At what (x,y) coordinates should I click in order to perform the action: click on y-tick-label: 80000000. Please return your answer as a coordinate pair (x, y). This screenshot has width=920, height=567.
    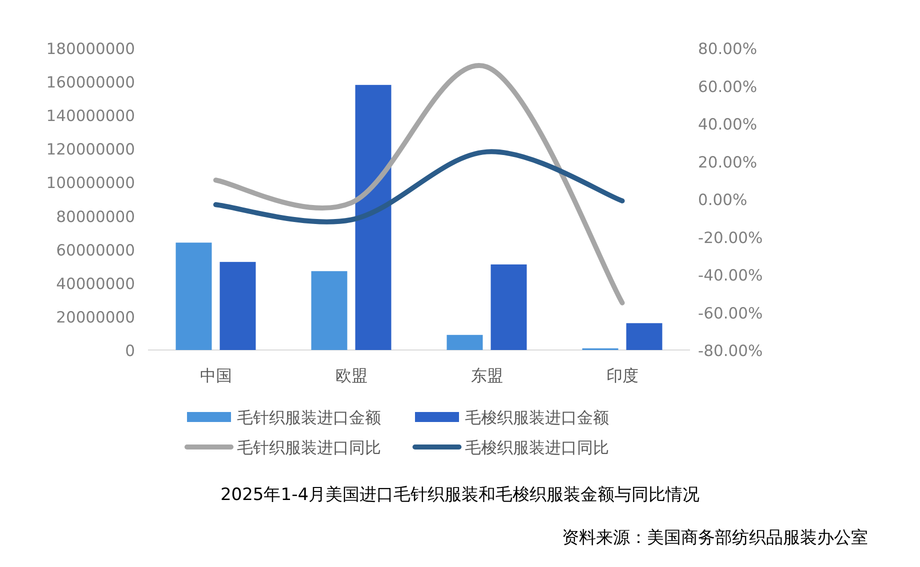
    Looking at the image, I should click on (95, 217).